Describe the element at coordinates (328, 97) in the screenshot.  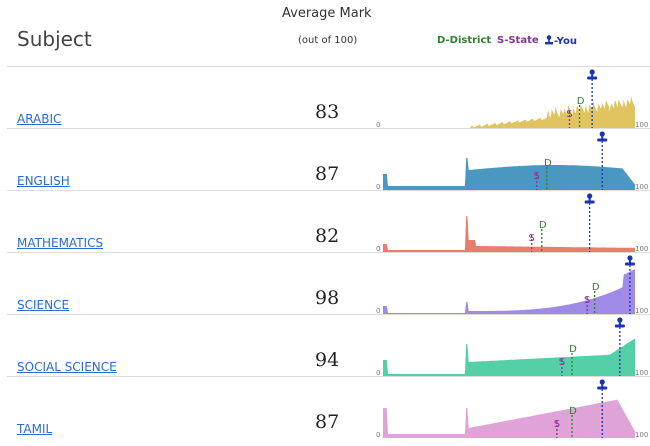
I see `subject-row: ARABIC 83 0 100 S D` at that location.